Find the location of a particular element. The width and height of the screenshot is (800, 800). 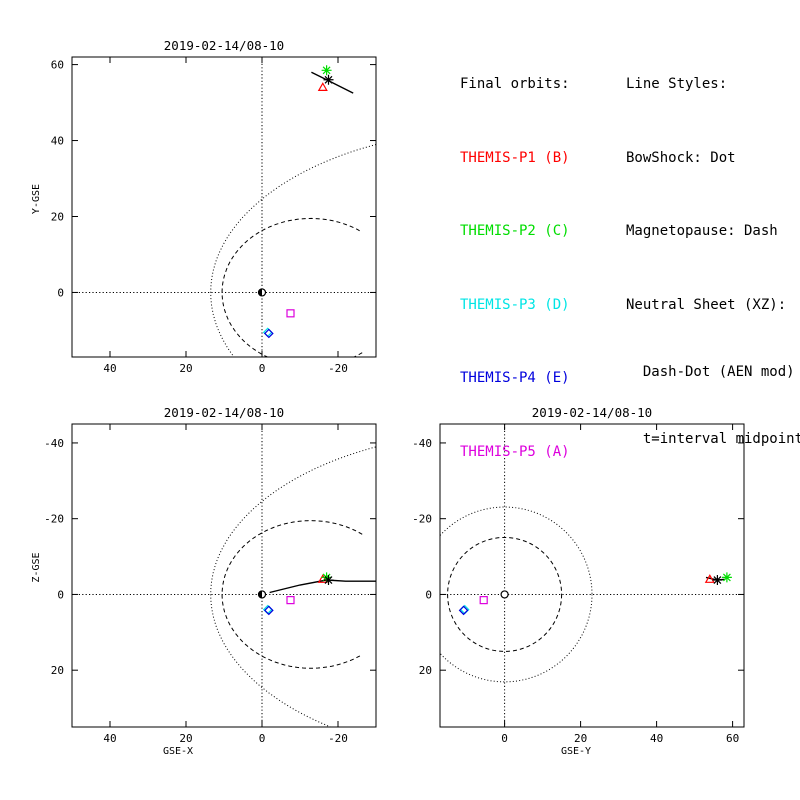

y-axis-label: Z-GSE is located at coordinates (36, 567).